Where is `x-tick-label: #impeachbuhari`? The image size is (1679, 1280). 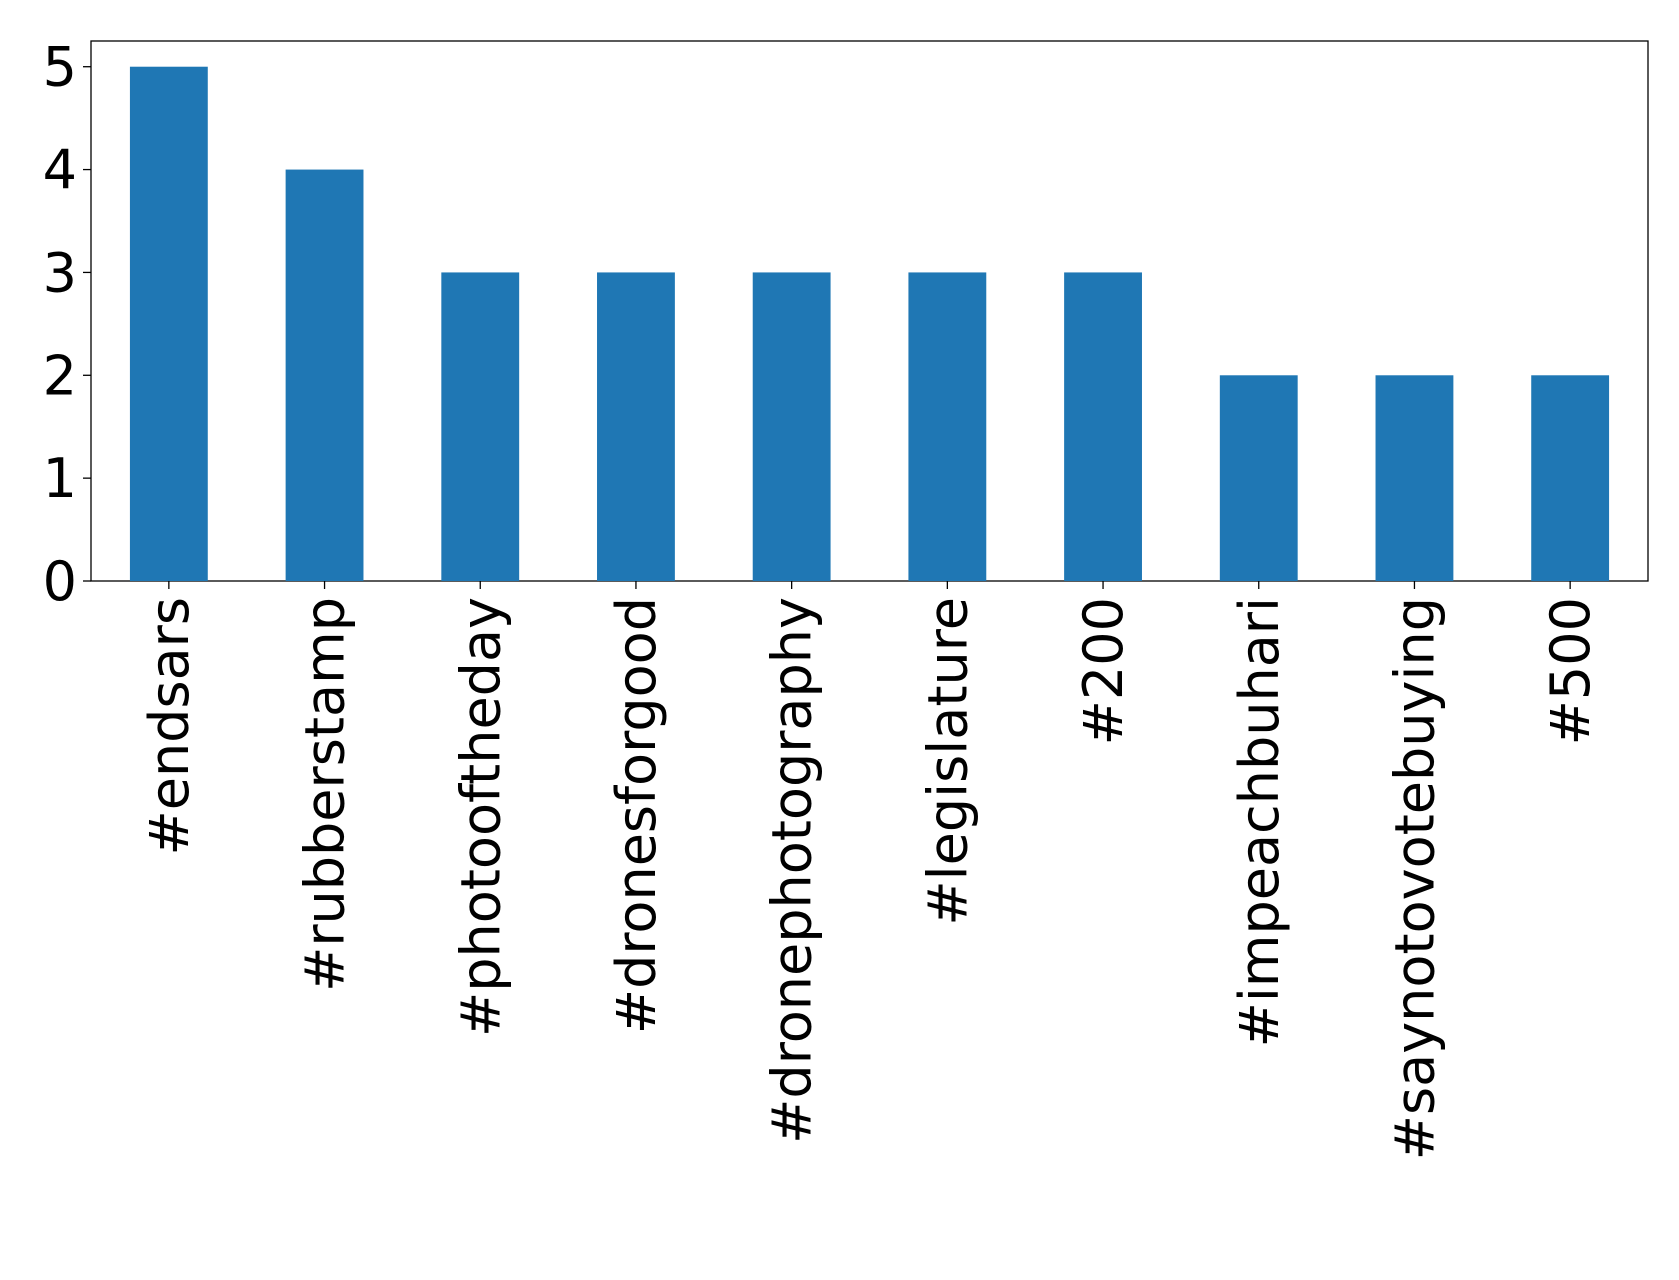
x-tick-label: #impeachbuhari is located at coordinates (1259, 822).